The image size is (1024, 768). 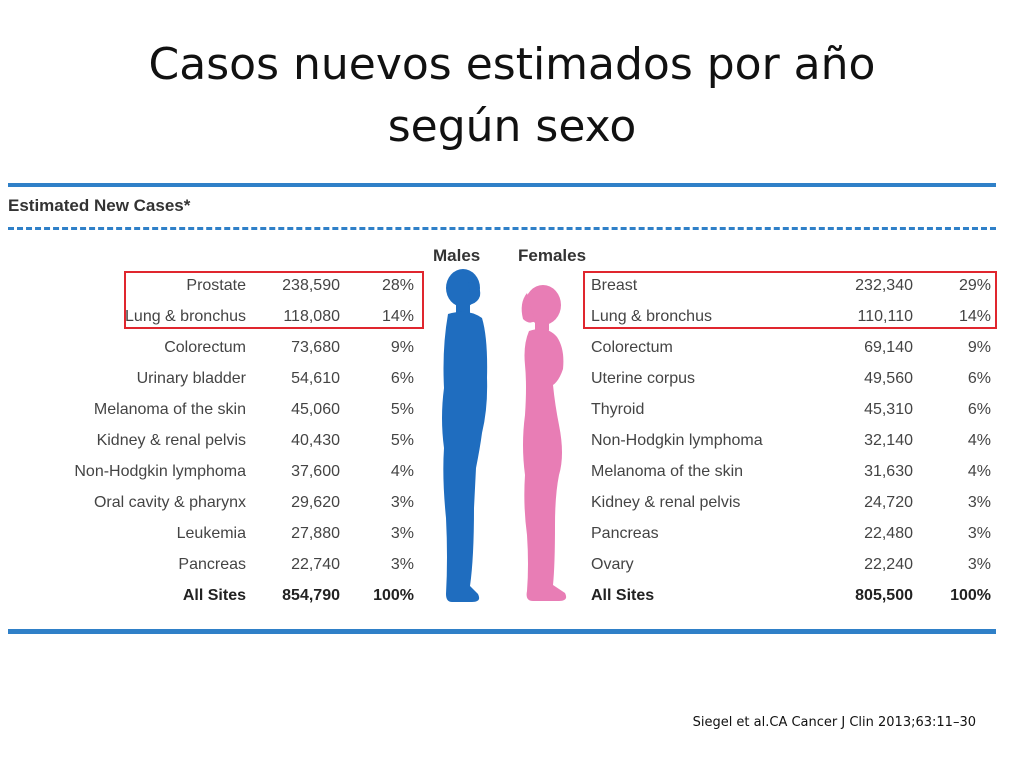 I want to click on site-name: Prostate, so click(x=216, y=285).